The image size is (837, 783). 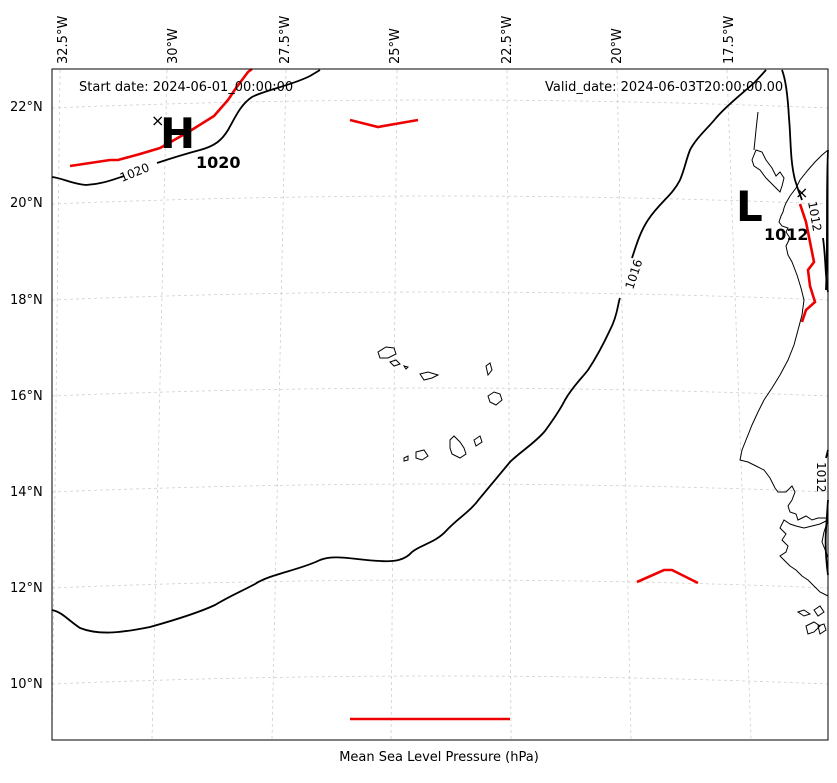 I want to click on valid-date: Valid_date: 2024-06-03T20:00:00.00, so click(x=664, y=87).